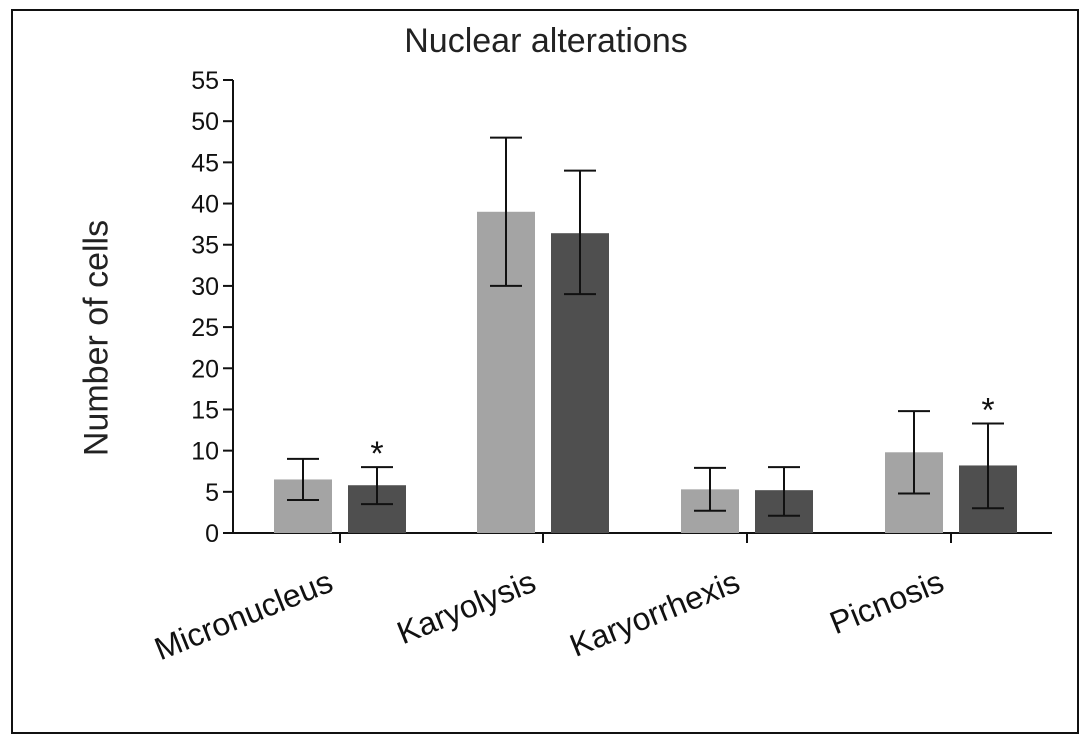 The width and height of the screenshot is (1092, 744). What do you see at coordinates (212, 534) in the screenshot?
I see `y-tick-label: 0` at bounding box center [212, 534].